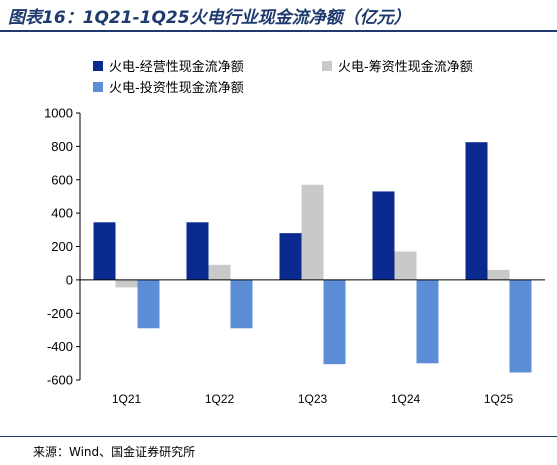 The width and height of the screenshot is (557, 465). I want to click on bar-s0-1Q25, so click(476, 211).